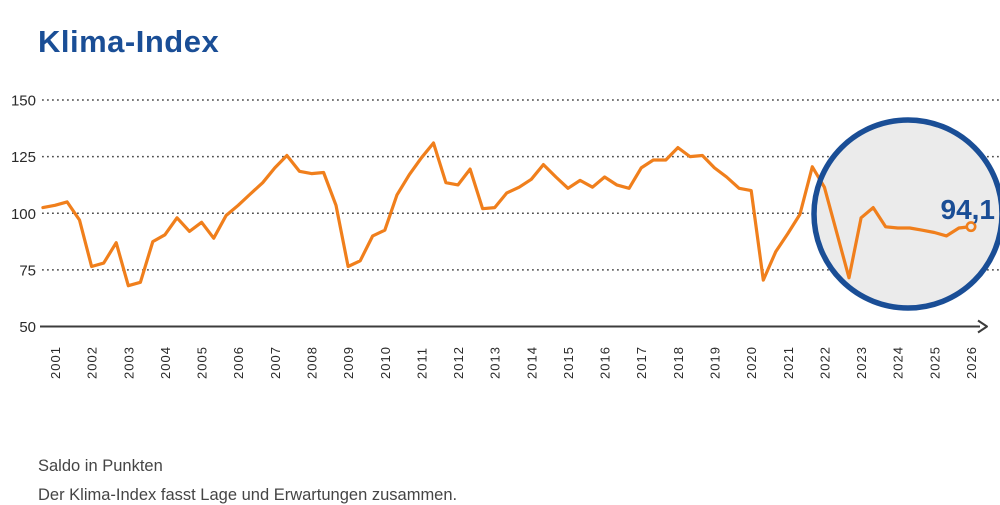 The width and height of the screenshot is (1000, 505). I want to click on page-title: Klima-Index, so click(129, 41).